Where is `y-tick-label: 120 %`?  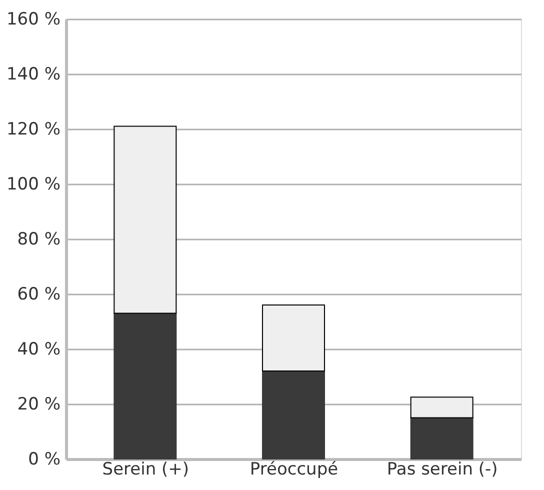 y-tick-label: 120 % is located at coordinates (33, 130).